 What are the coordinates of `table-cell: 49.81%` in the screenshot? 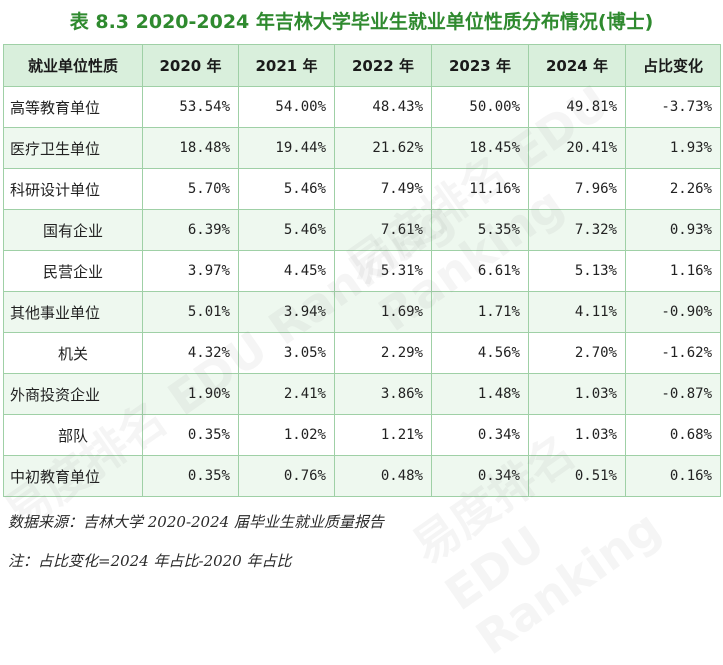 It's located at (577, 107).